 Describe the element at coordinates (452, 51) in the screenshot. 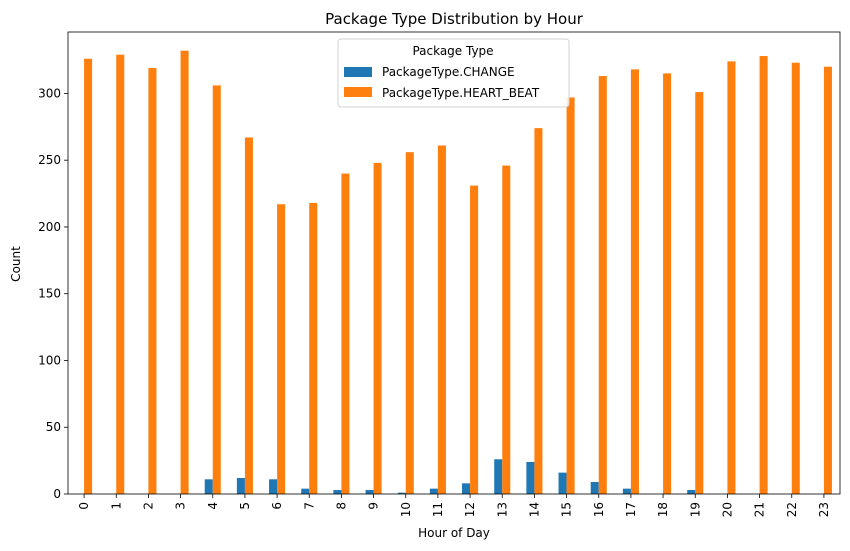

I see `legend-title: Package Type` at that location.